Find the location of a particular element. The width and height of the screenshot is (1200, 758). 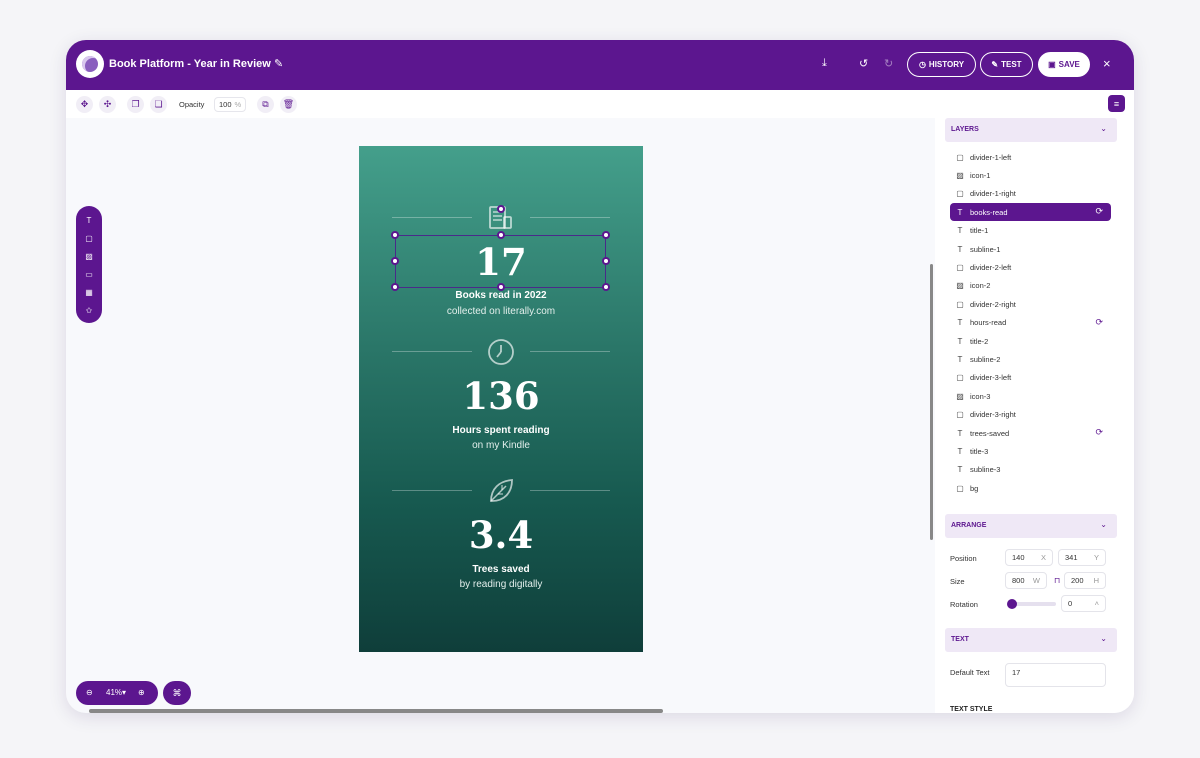

download-icon: ⤓ is located at coordinates (824, 63).